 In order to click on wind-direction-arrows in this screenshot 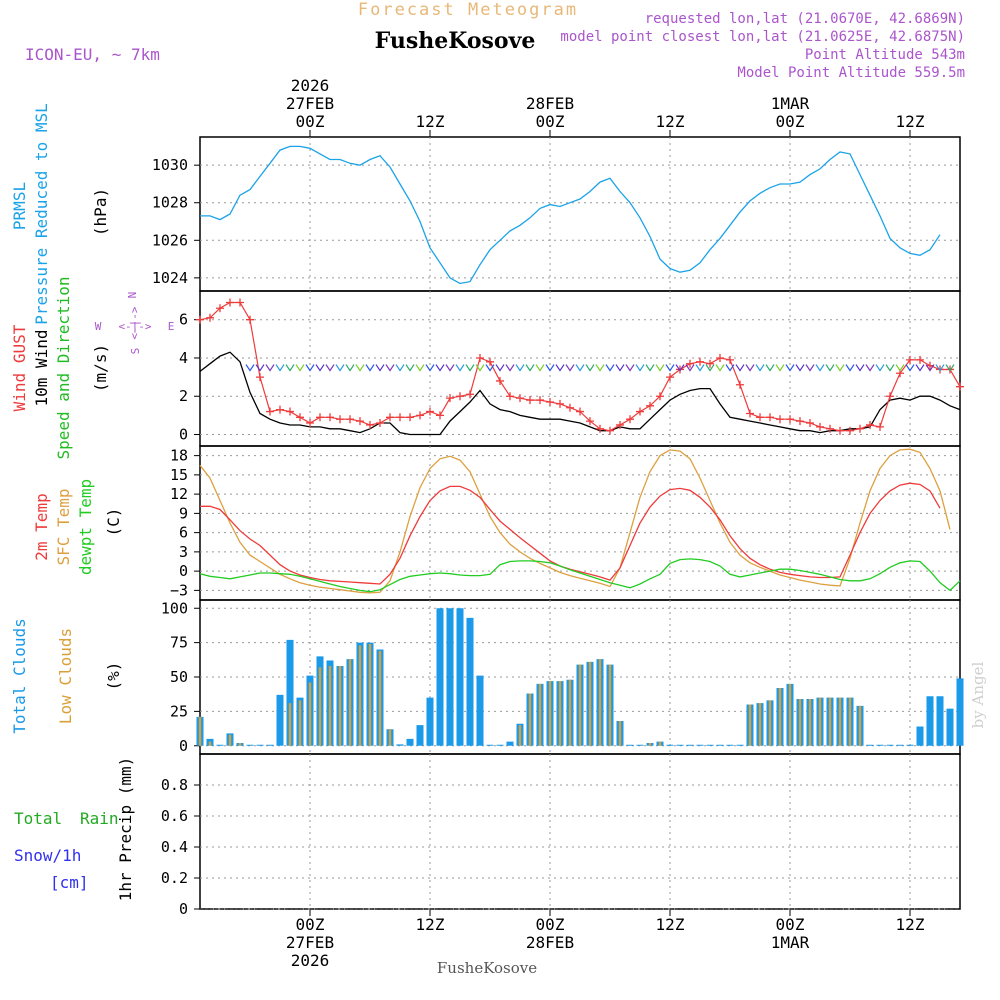, I will do `click(600, 368)`.